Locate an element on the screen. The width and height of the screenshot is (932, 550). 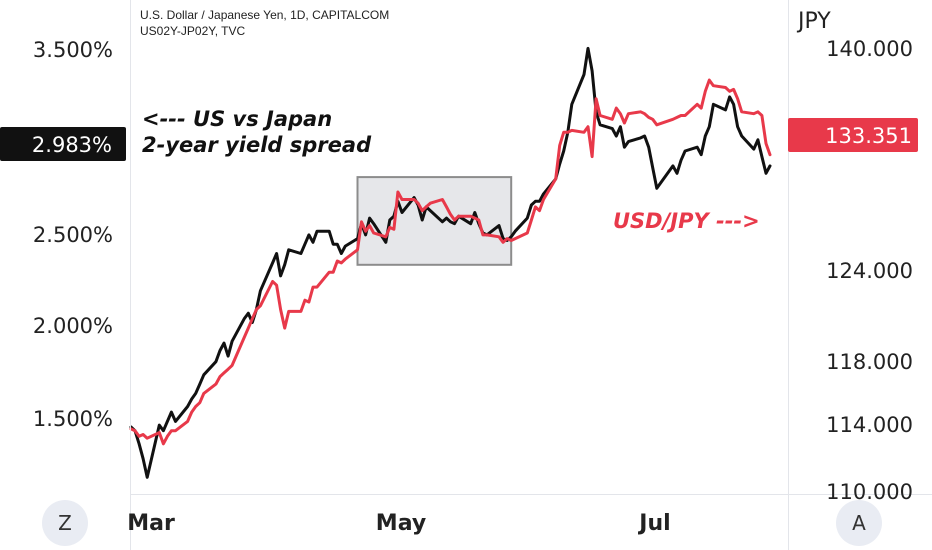
highlight-layer is located at coordinates (434, 221).